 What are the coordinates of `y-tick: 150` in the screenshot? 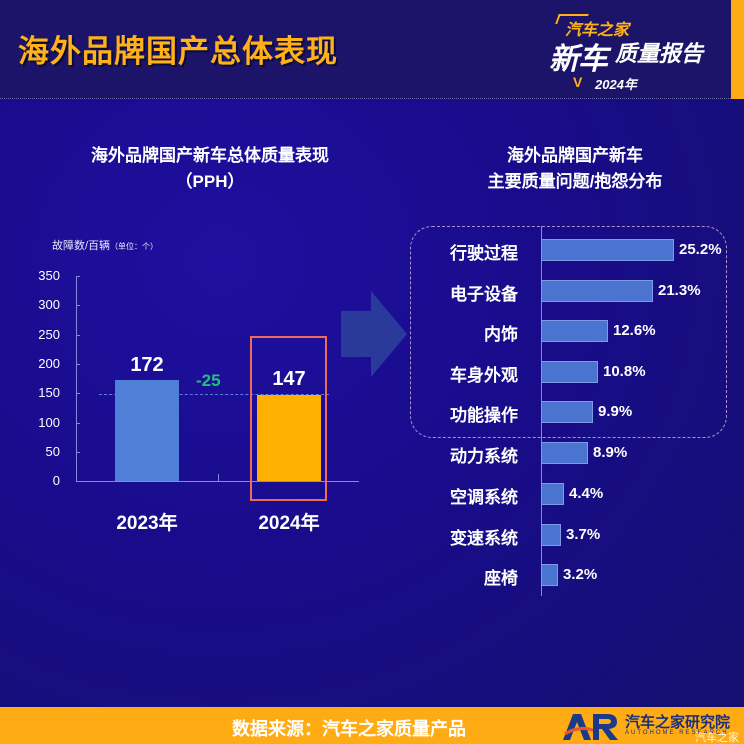 It's located at (49, 392).